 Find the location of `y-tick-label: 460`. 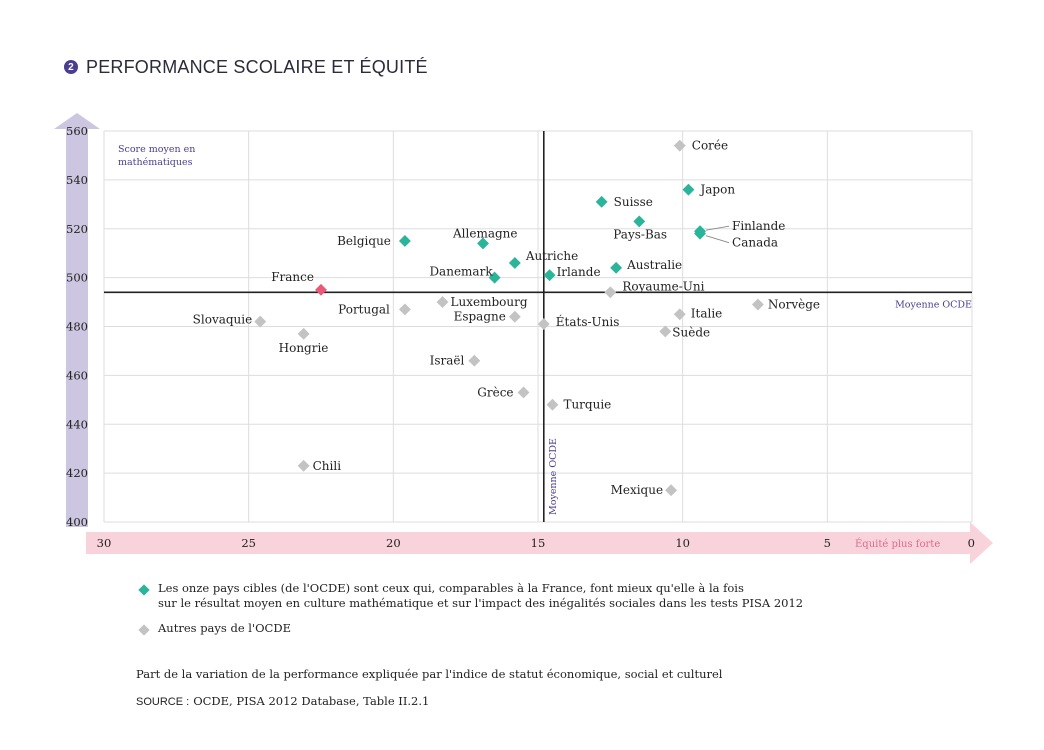

y-tick-label: 460 is located at coordinates (77, 375).